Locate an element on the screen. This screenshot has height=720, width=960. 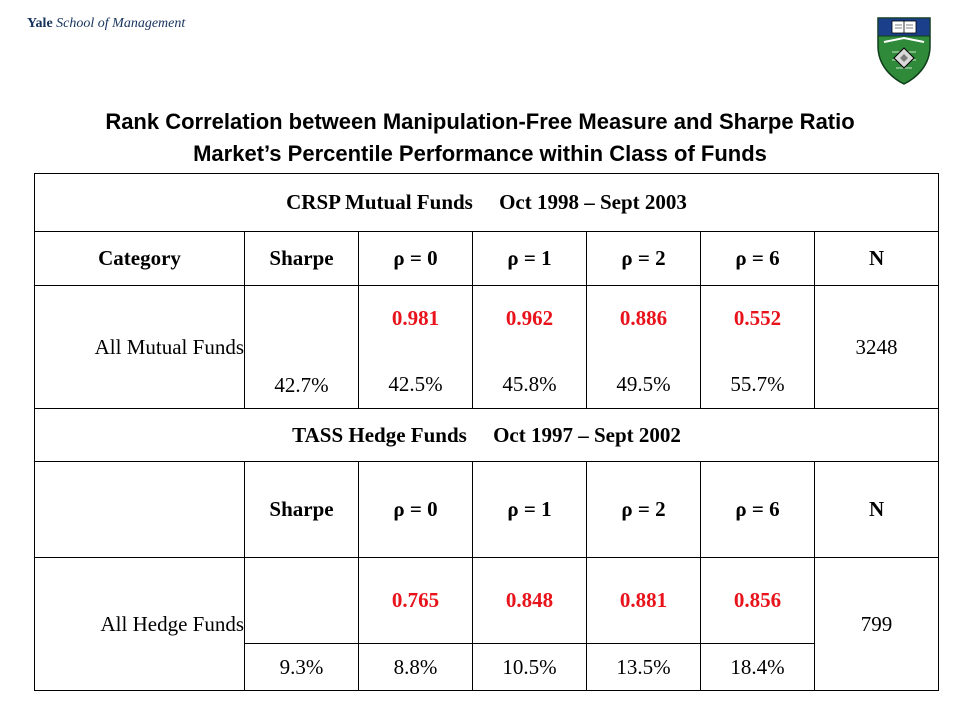
tass-pct-rho-2: 13.5% is located at coordinates (643, 667).